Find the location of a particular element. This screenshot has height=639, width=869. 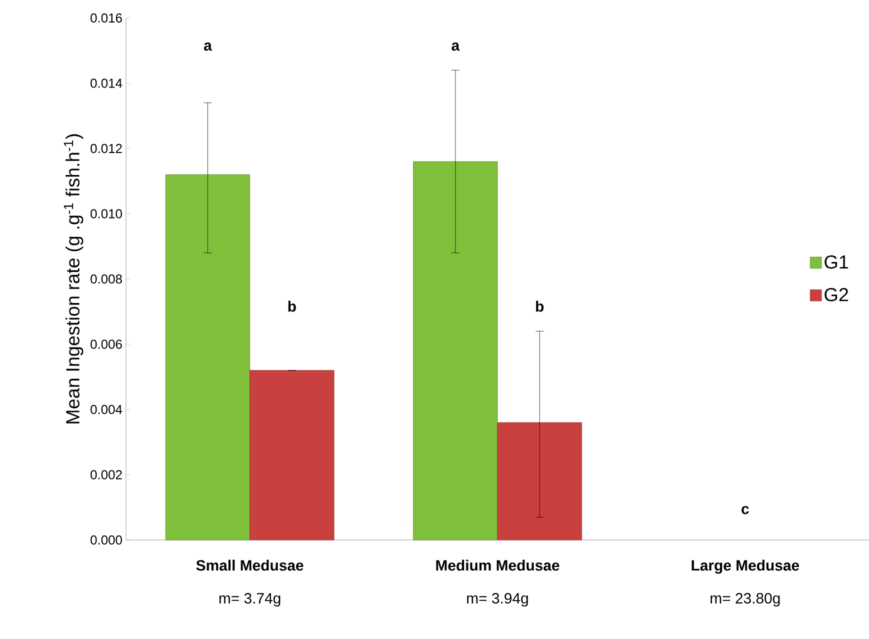

y-tick-label: 0.008 is located at coordinates (106, 279).